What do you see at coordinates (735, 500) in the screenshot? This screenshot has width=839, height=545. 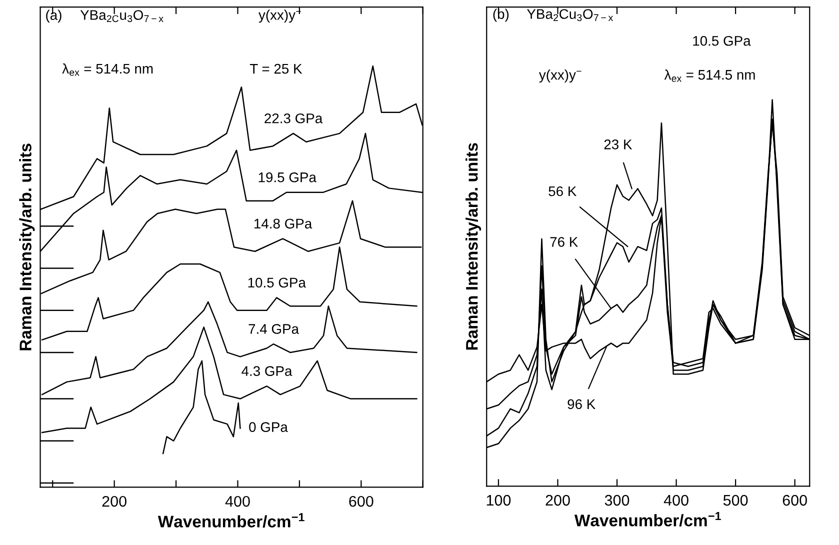 I see `x-tick-label: 500` at bounding box center [735, 500].